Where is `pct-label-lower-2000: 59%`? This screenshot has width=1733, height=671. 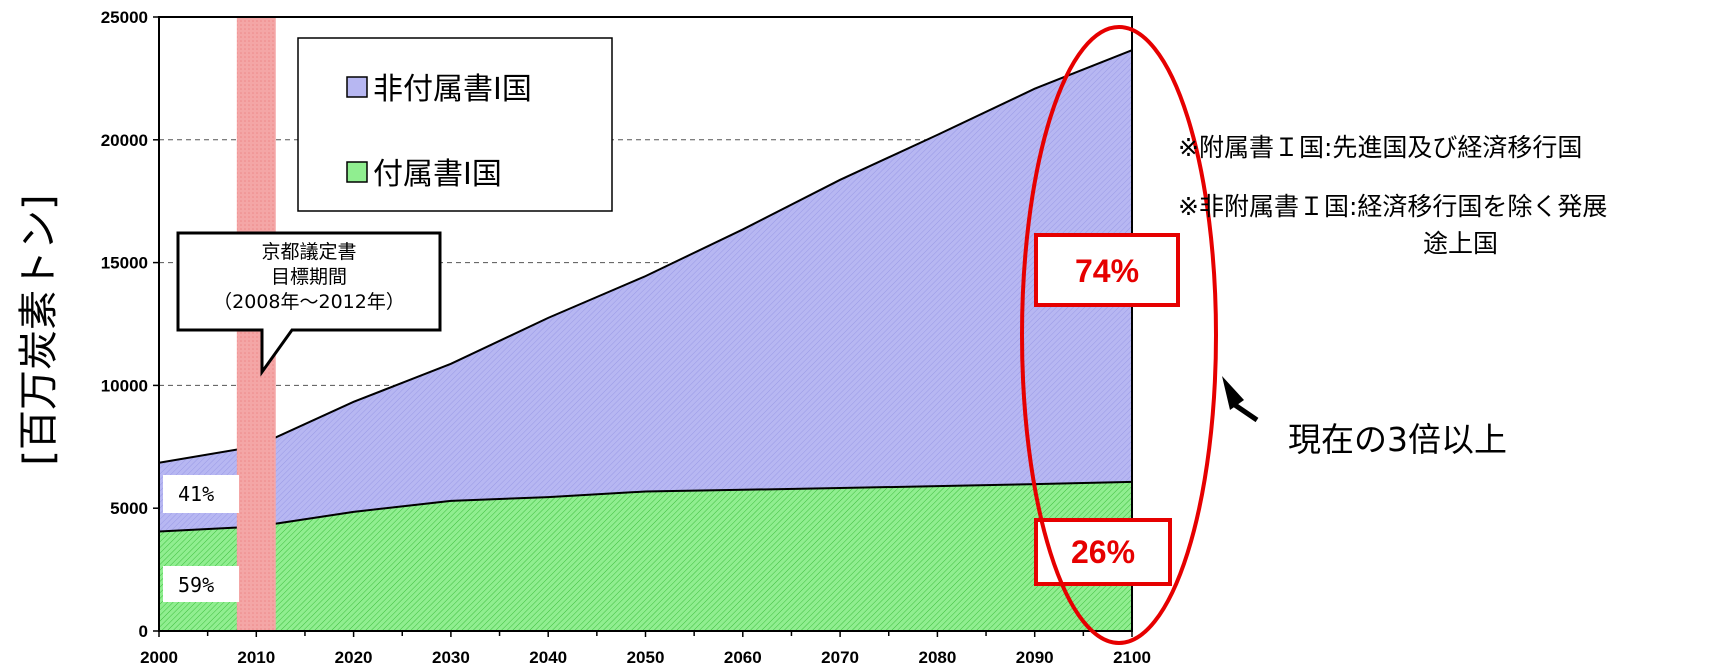
pct-label-lower-2000: 59% is located at coordinates (196, 585).